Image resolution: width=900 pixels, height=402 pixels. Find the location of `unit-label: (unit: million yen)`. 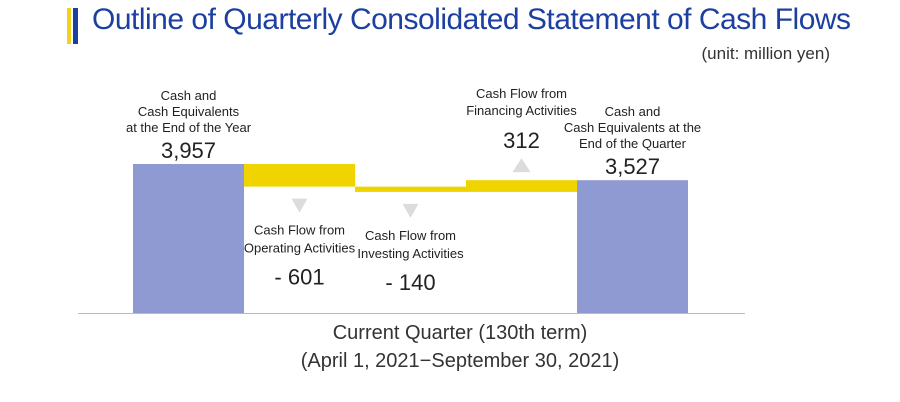

unit-label: (unit: million yen) is located at coordinates (766, 53).